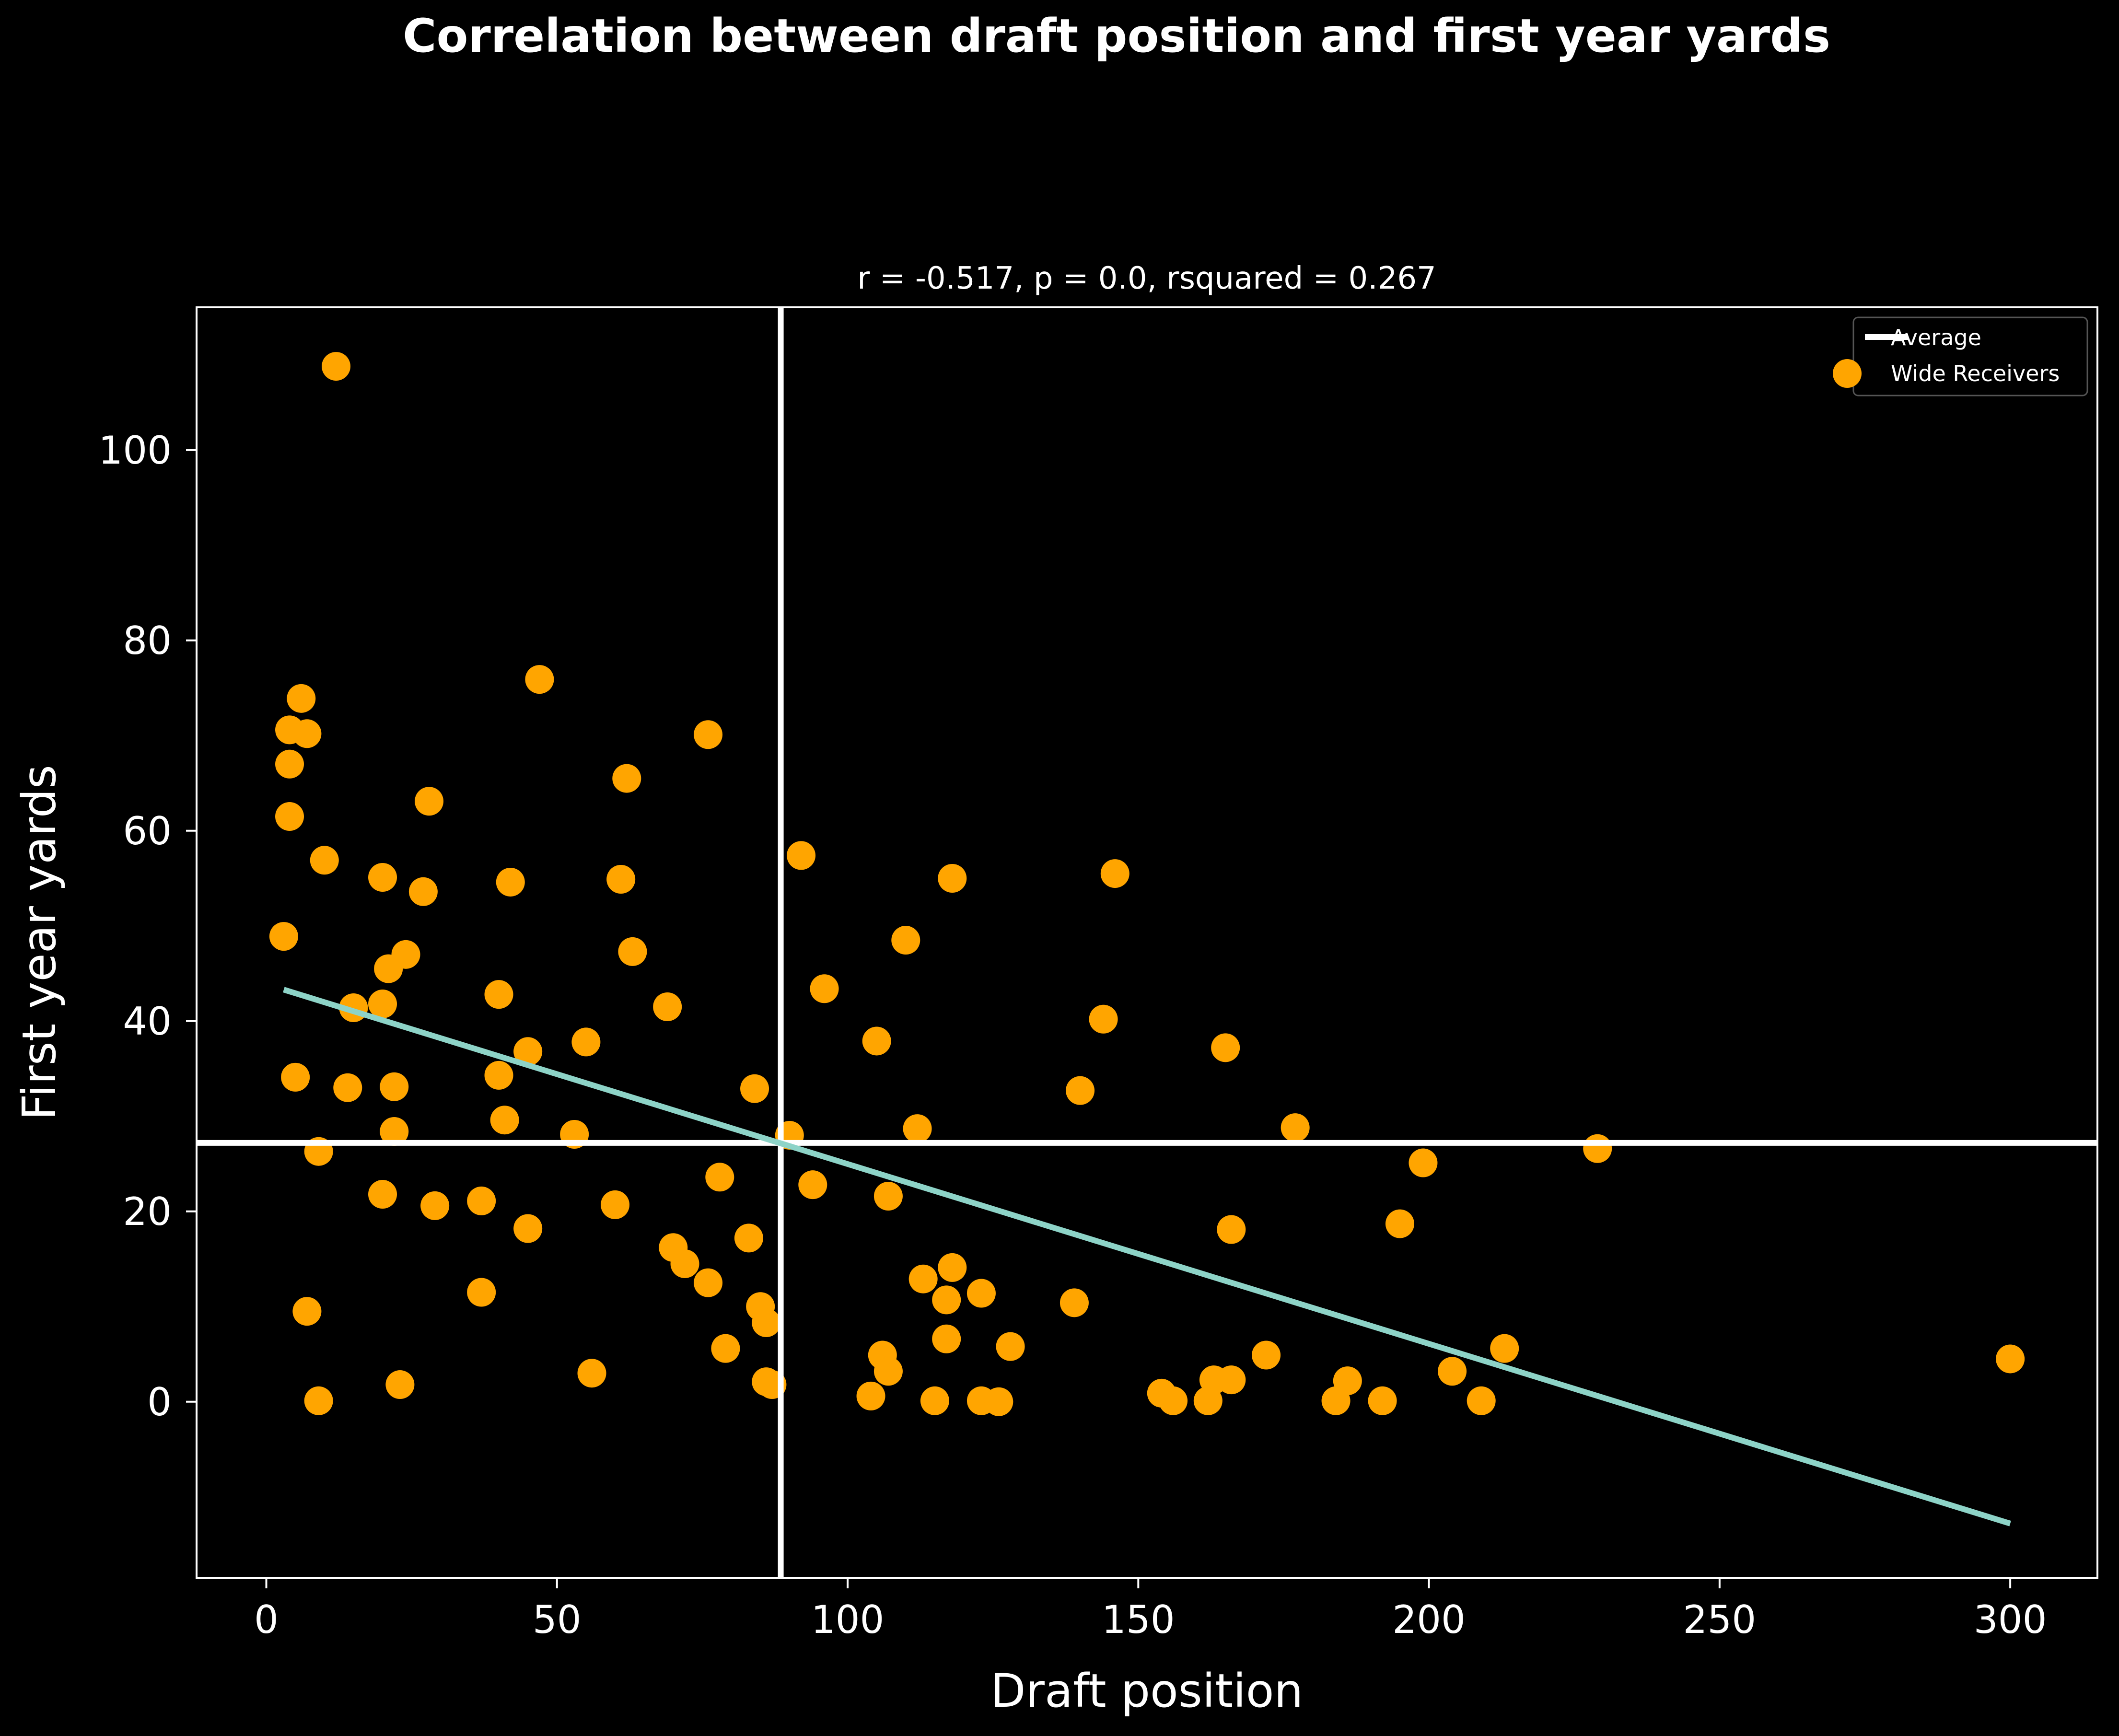  Describe the element at coordinates (1147, 1691) in the screenshot. I see `x-axis-label: Draft position` at that location.